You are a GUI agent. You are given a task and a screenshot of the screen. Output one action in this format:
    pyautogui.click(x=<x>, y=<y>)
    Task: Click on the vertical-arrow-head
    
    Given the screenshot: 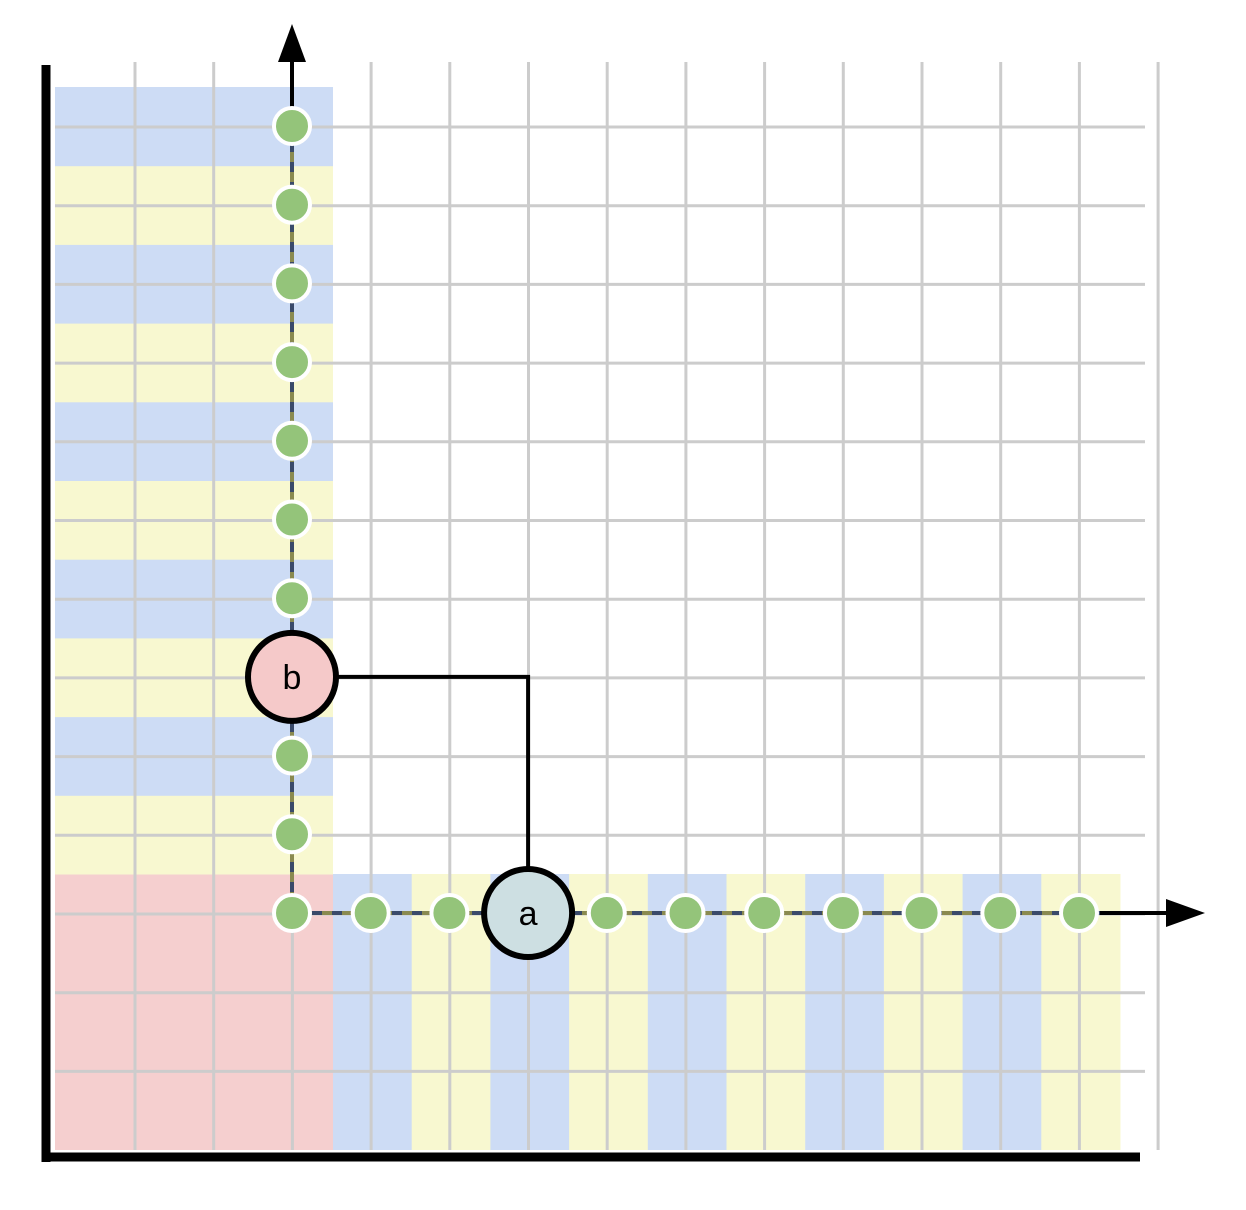 What is the action you would take?
    pyautogui.click(x=292, y=43)
    